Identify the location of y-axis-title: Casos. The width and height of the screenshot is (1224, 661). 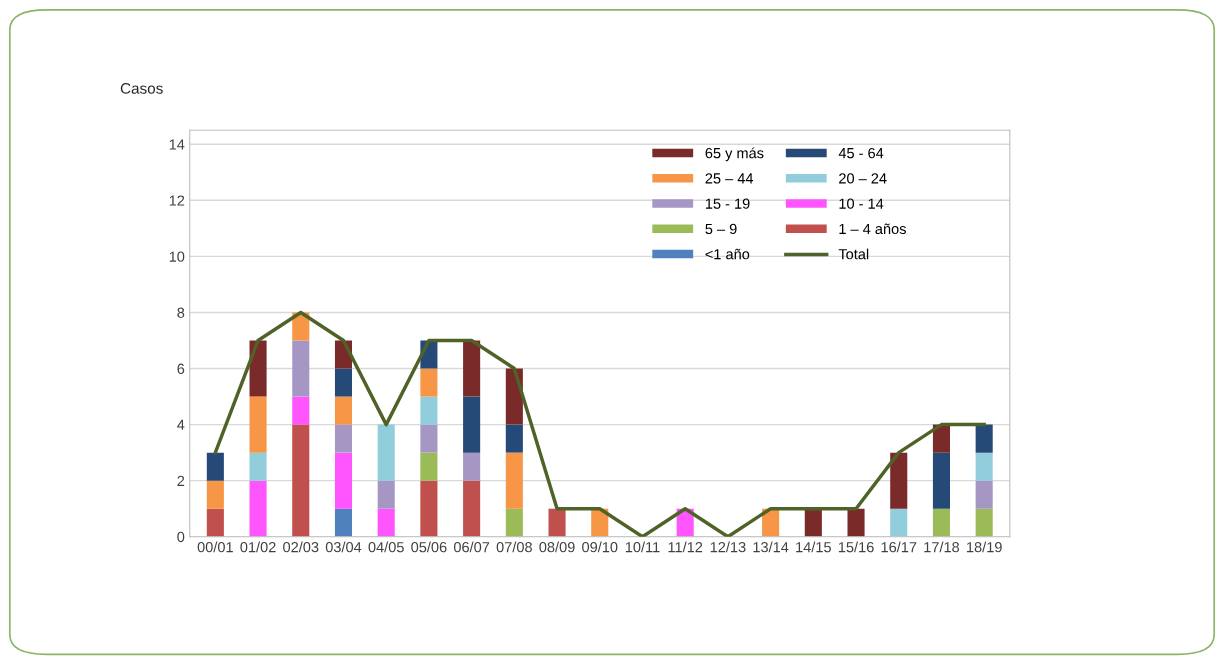
(141, 88).